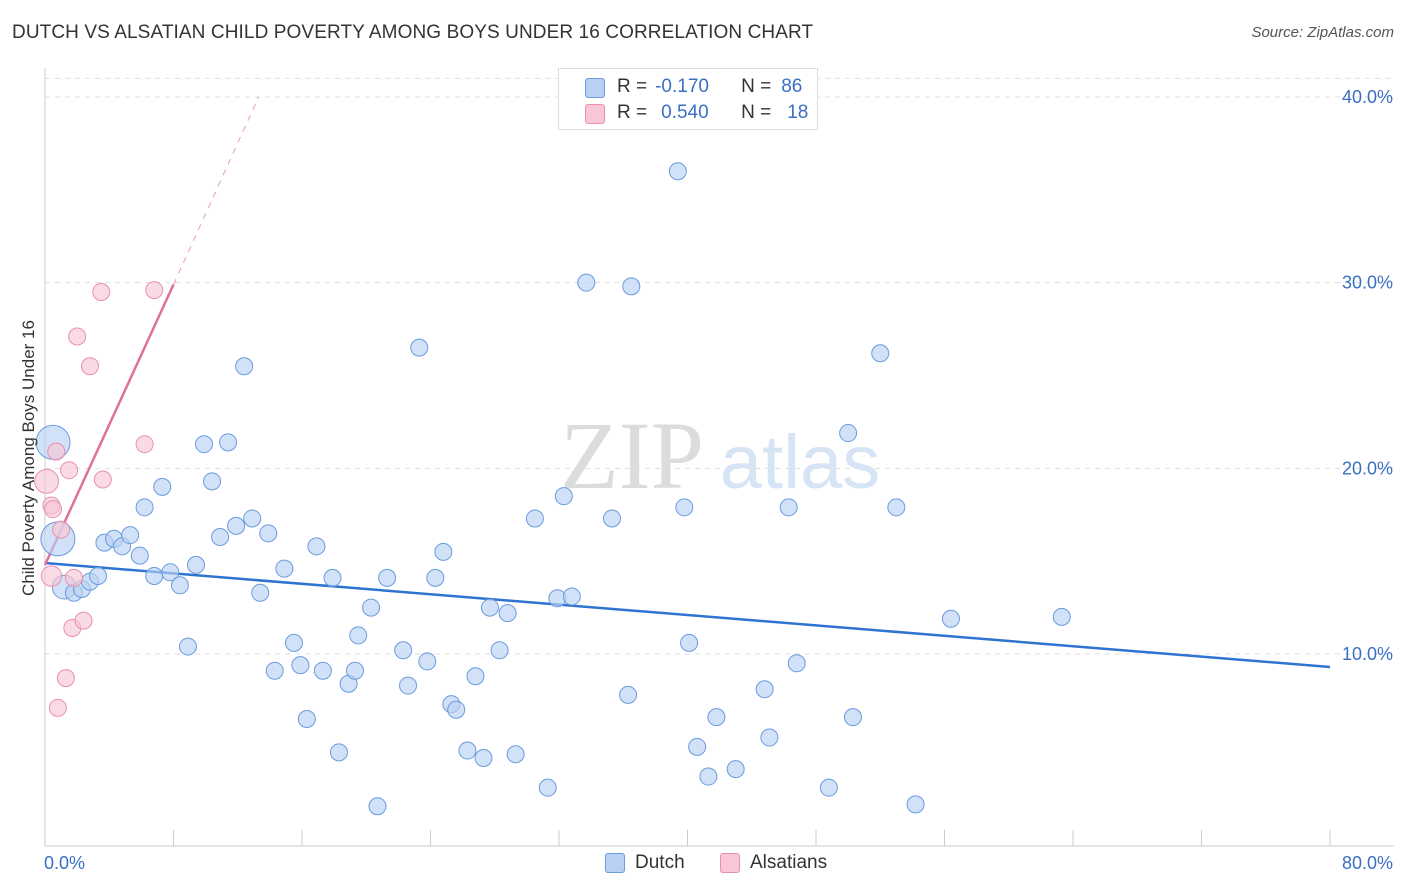  Describe the element at coordinates (216, 190) in the screenshot. I see `alsatians-trend-extension` at that location.